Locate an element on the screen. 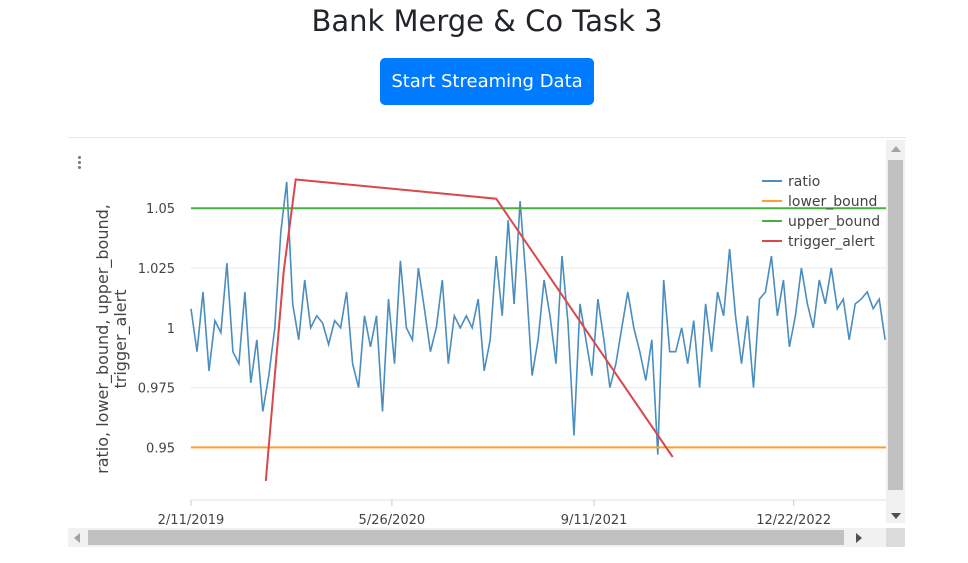 This screenshot has height=563, width=968. legend-label: lower_bound is located at coordinates (832, 202).